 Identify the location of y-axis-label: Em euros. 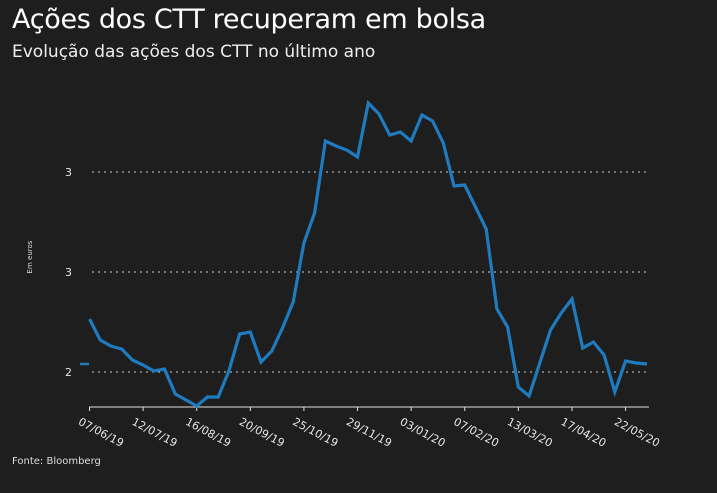
(30, 256).